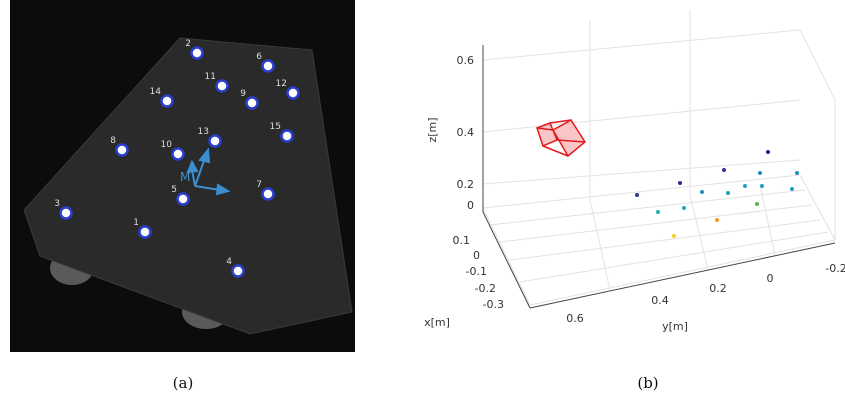  What do you see at coordinates (229, 262) in the screenshot?
I see `marker-label: 4` at bounding box center [229, 262].